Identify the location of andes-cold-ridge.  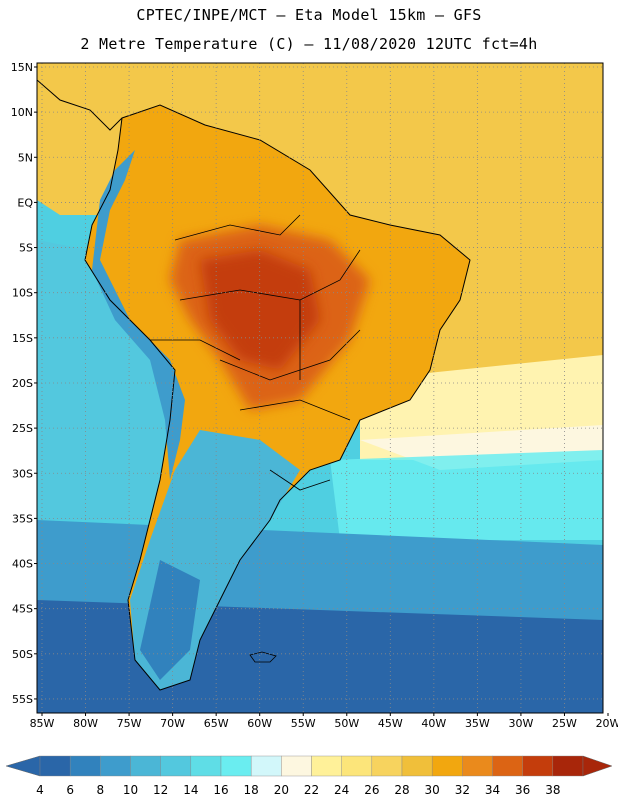
(138, 315).